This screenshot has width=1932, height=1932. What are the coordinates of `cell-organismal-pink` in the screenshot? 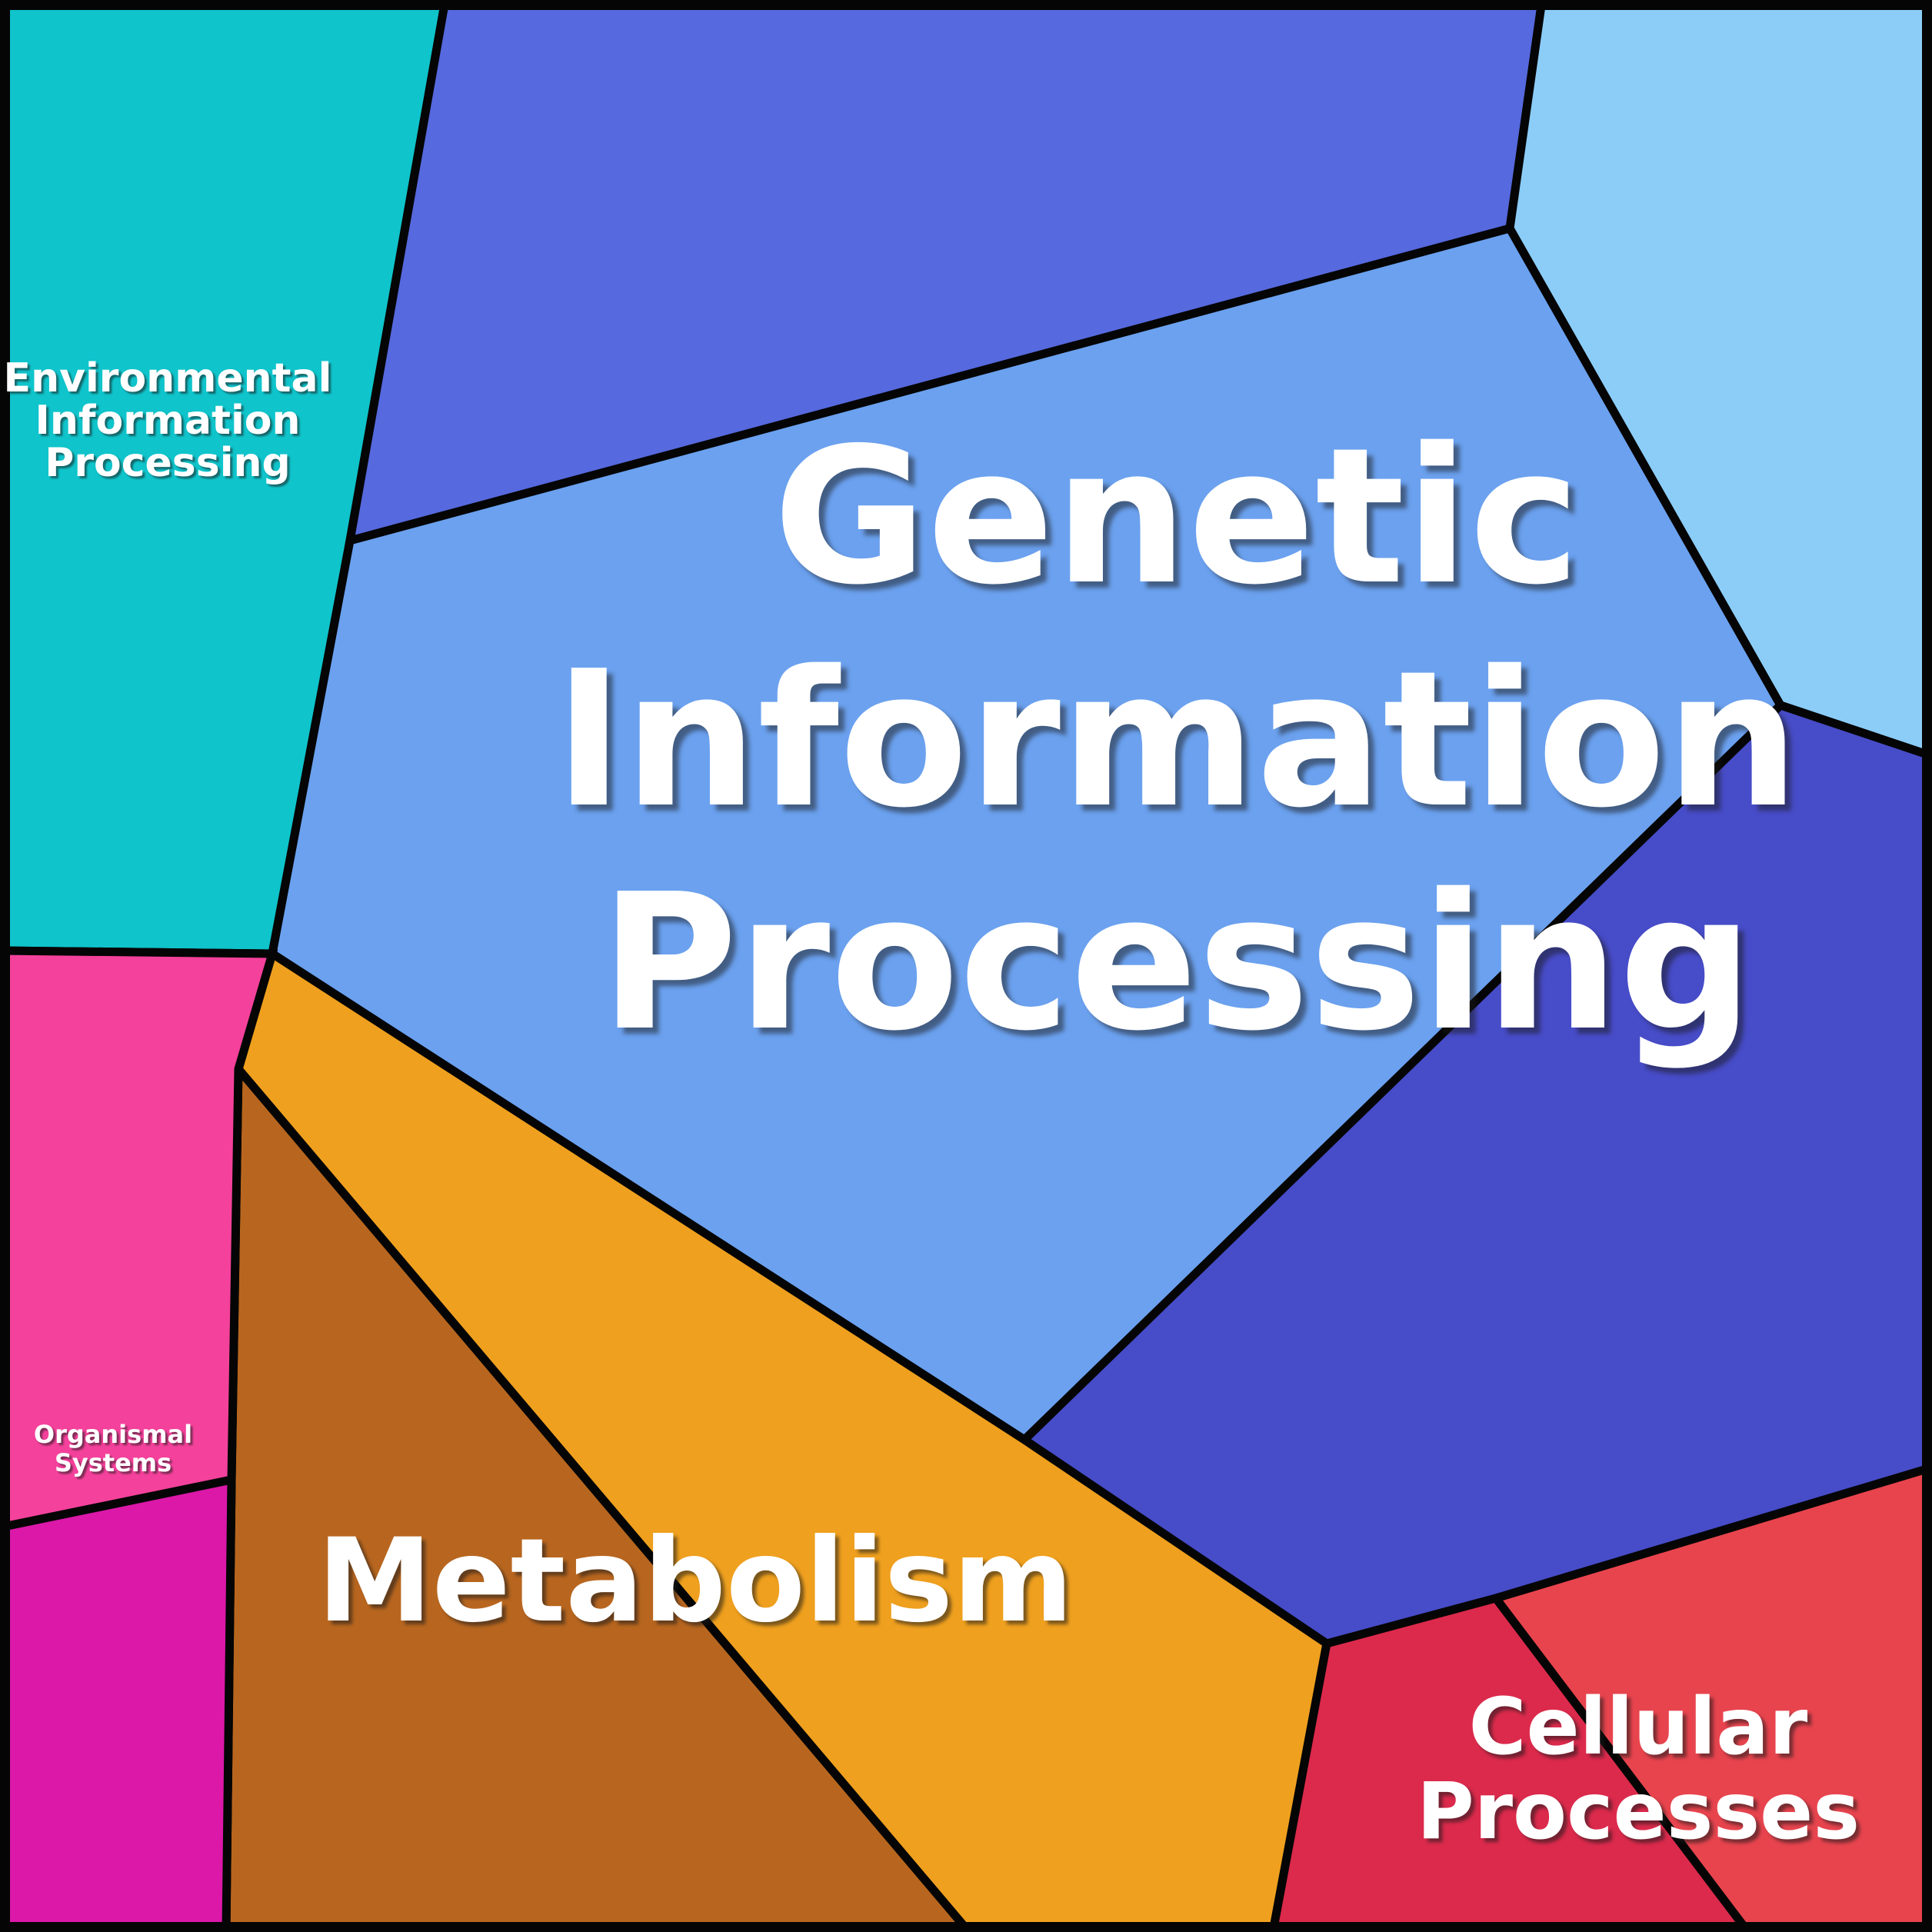 It's located at (139, 1239).